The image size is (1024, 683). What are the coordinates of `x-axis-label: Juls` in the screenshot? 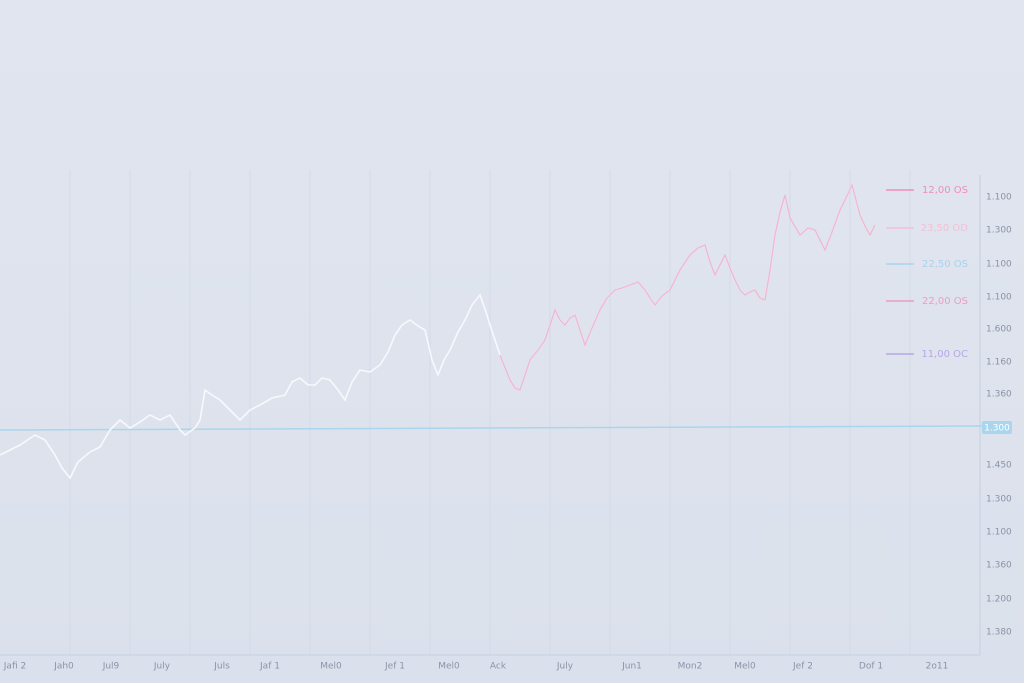 It's located at (221, 667).